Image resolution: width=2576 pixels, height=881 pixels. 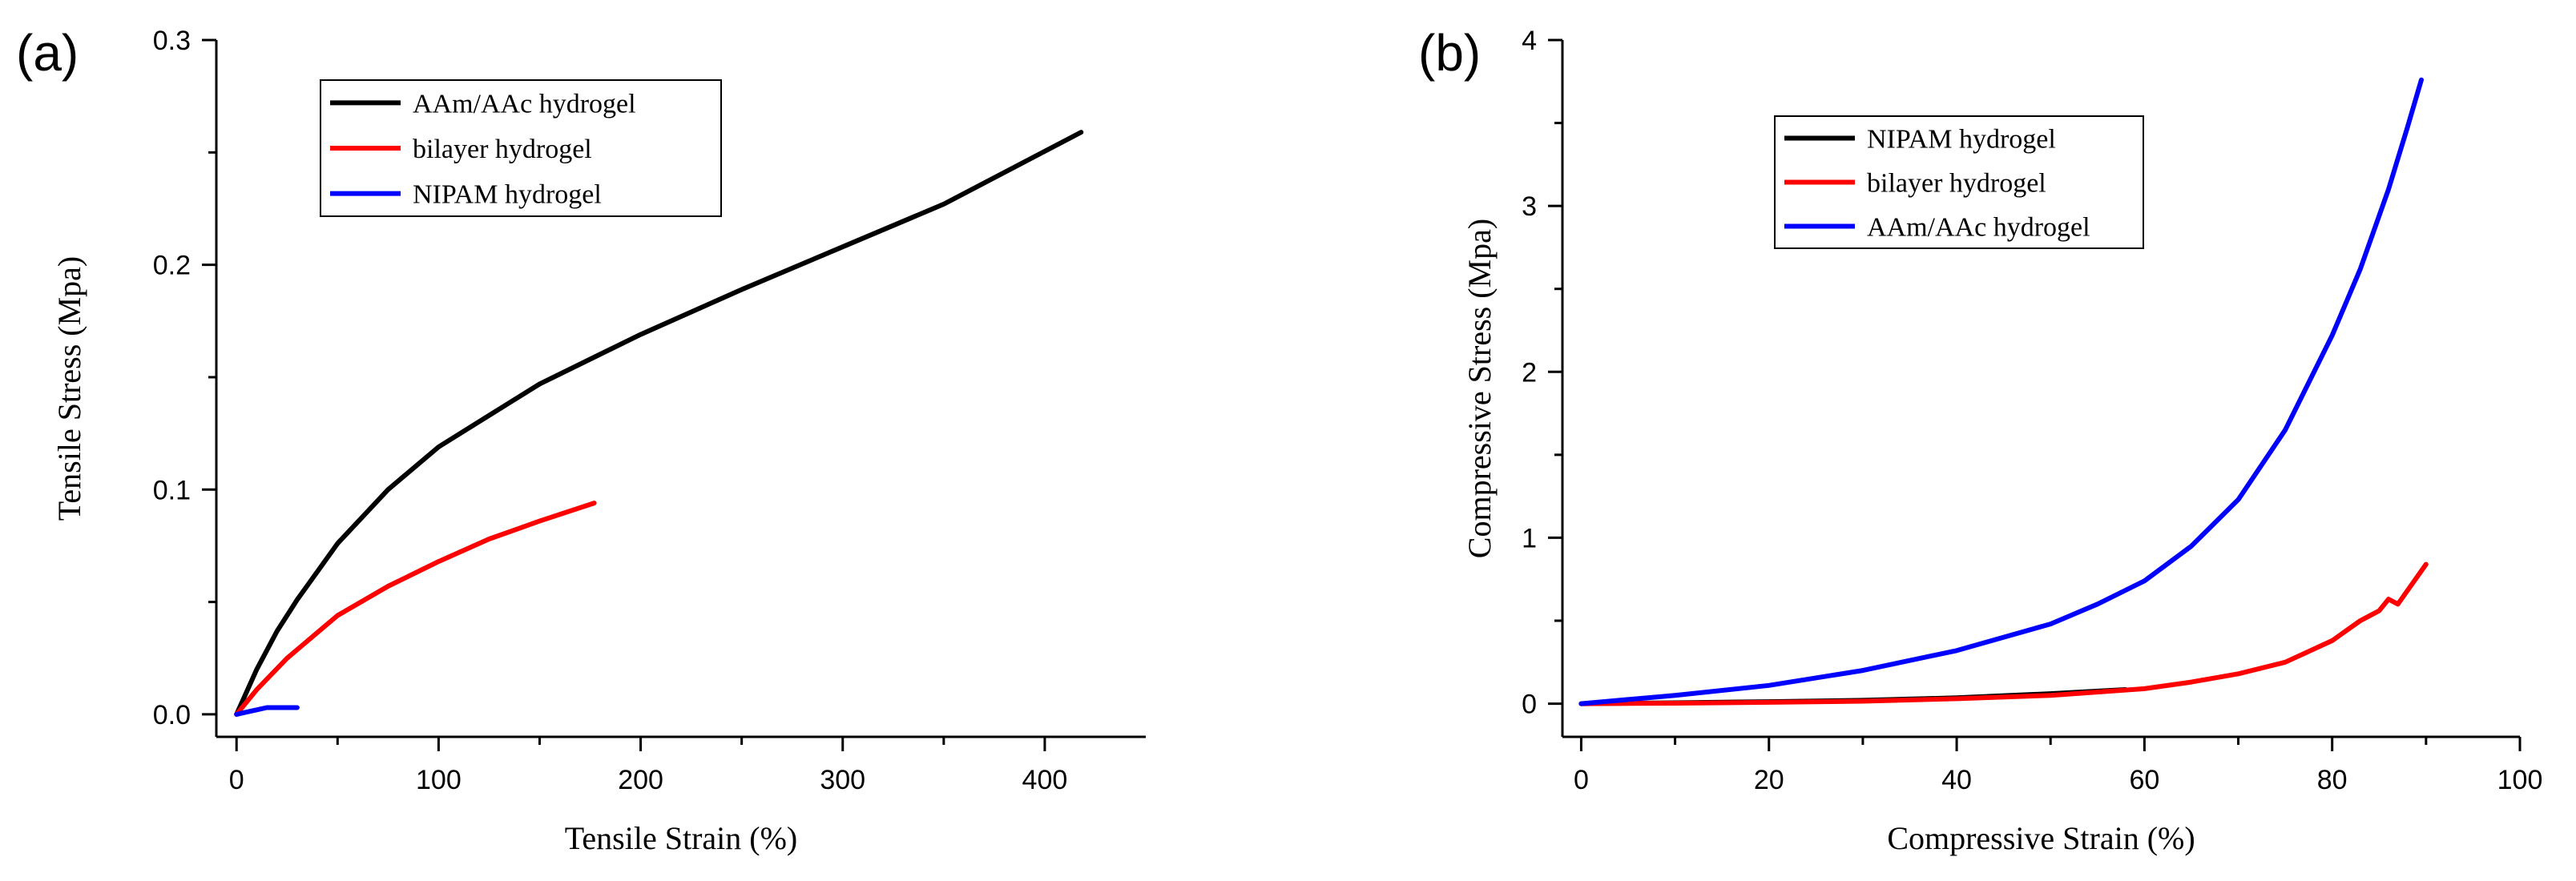 I want to click on y-tick-label: 3, so click(x=1529, y=206).